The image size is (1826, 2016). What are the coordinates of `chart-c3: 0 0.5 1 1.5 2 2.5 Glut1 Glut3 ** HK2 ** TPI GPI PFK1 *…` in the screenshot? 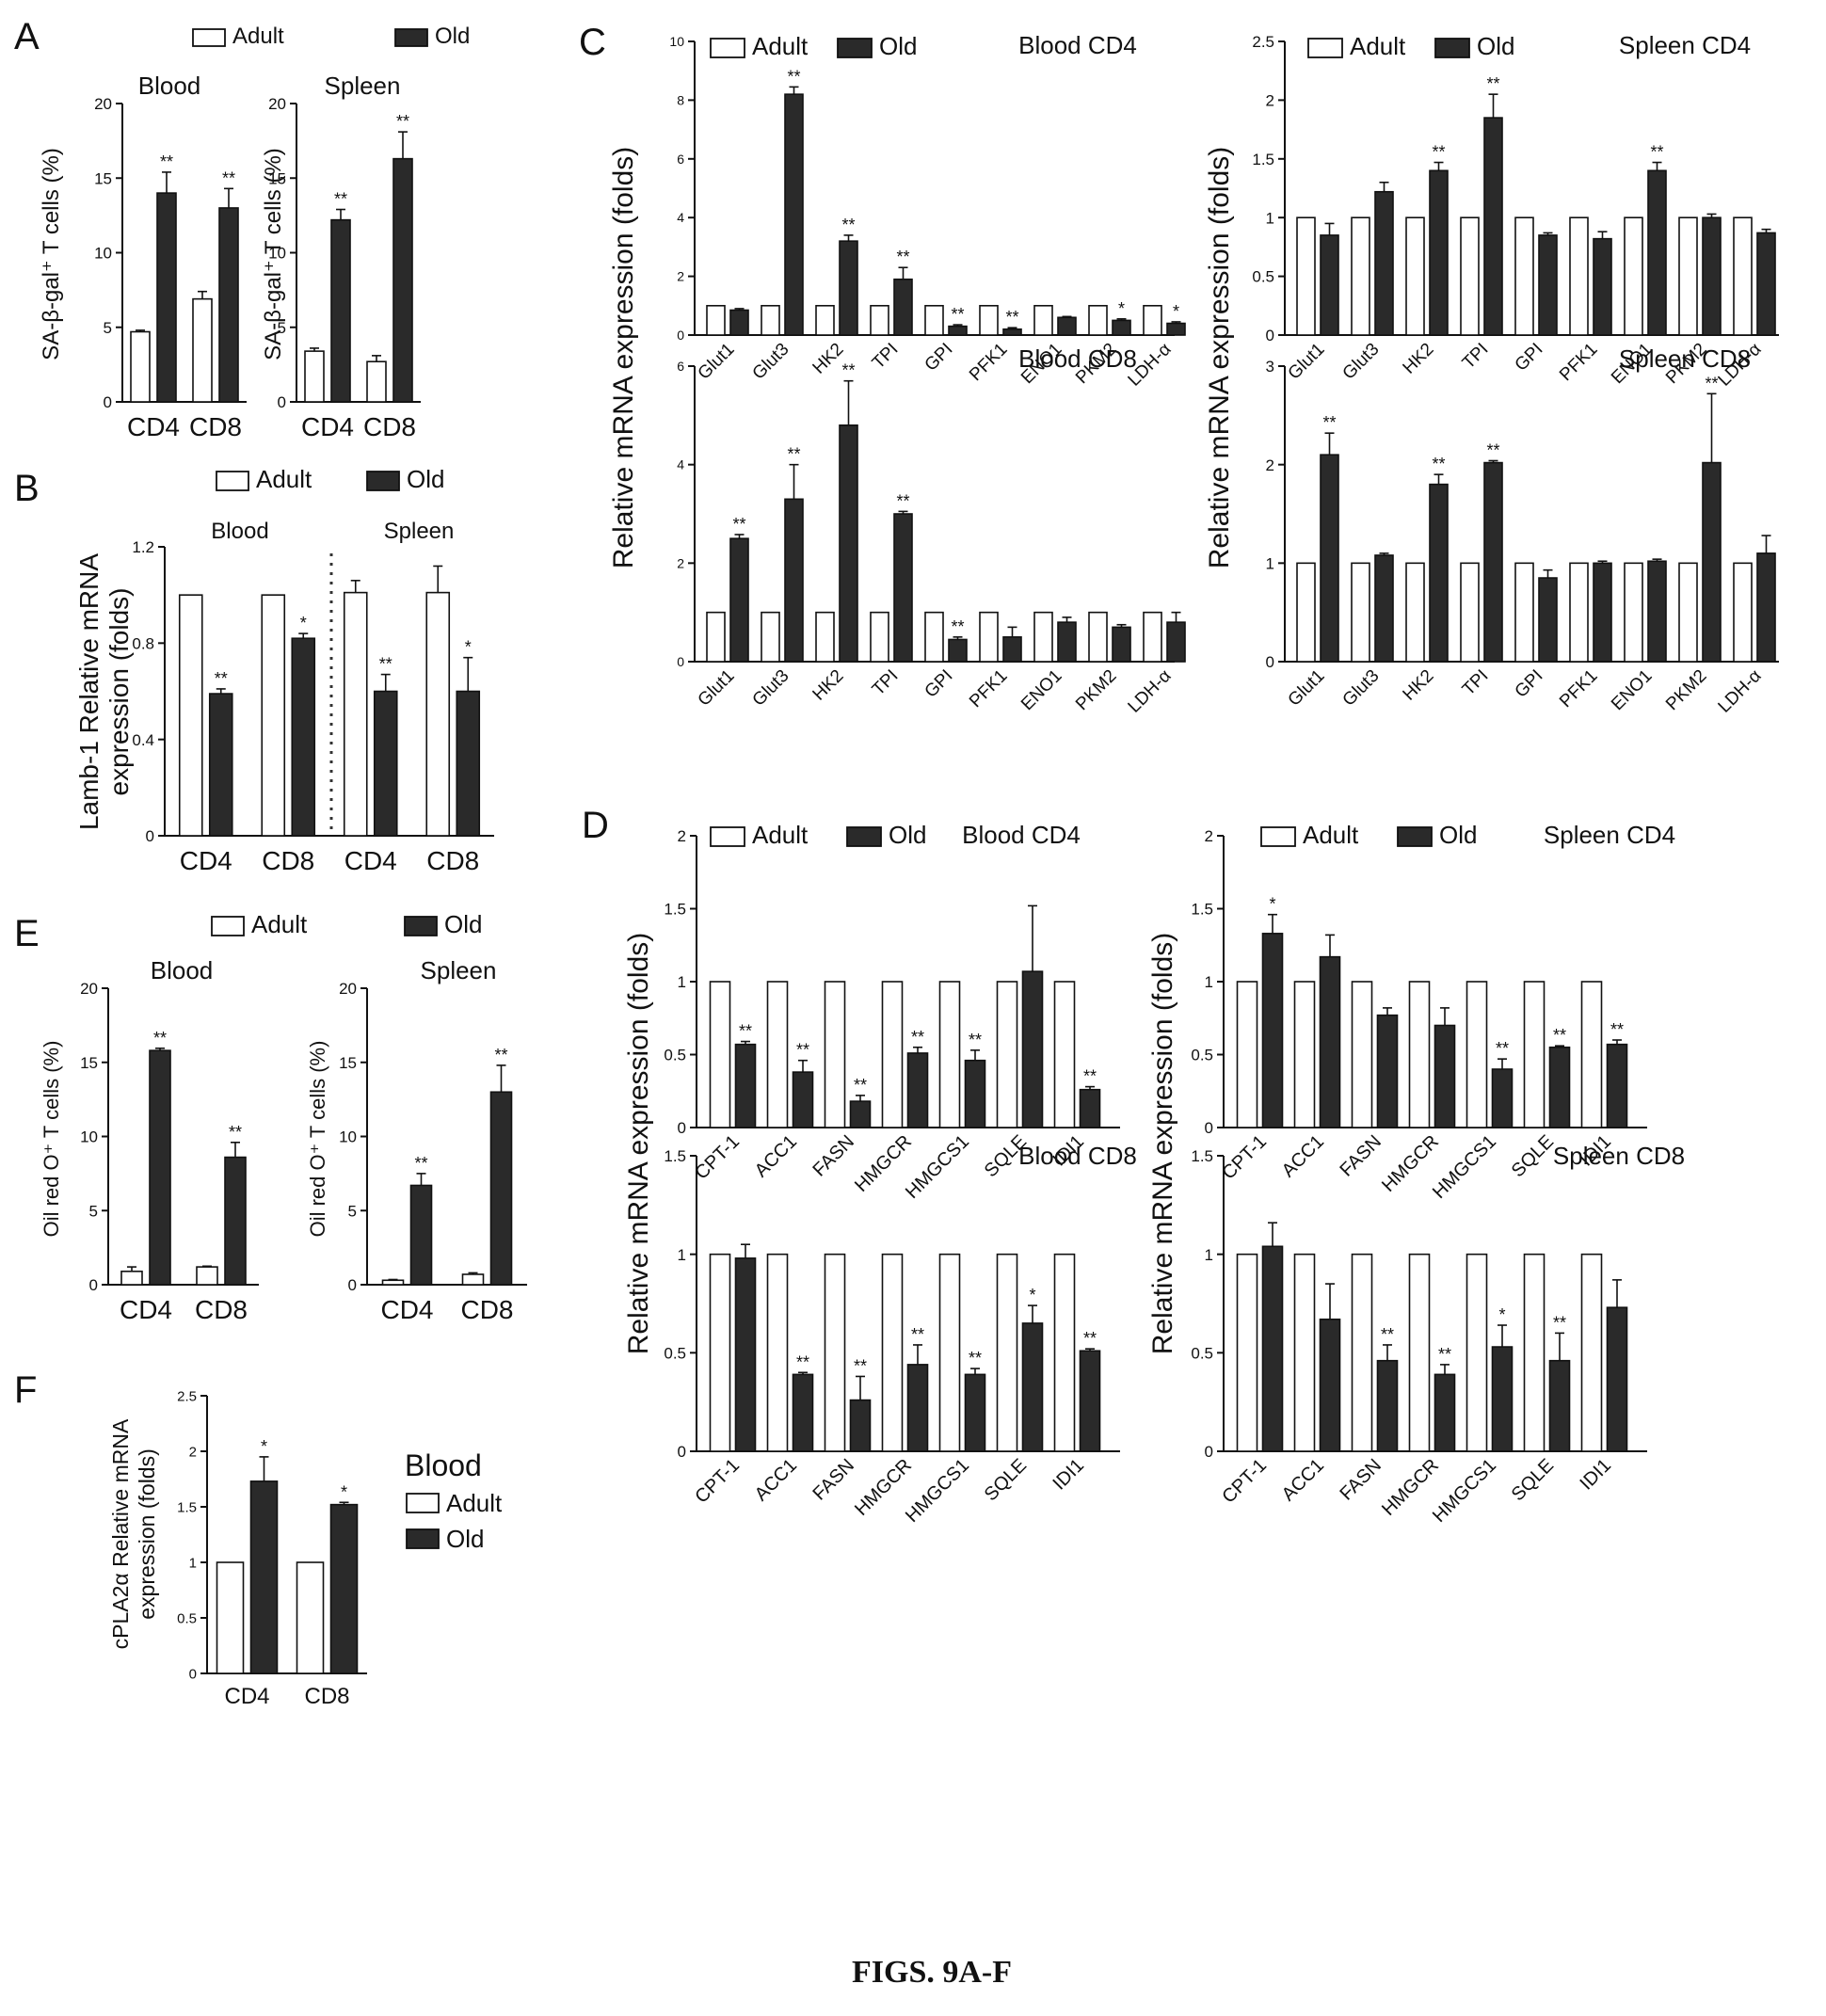 It's located at (1515, 211).